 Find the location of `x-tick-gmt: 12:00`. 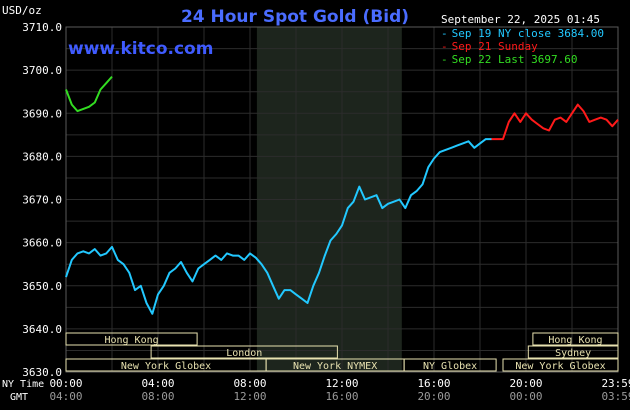

x-tick-gmt: 12:00 is located at coordinates (249, 396).